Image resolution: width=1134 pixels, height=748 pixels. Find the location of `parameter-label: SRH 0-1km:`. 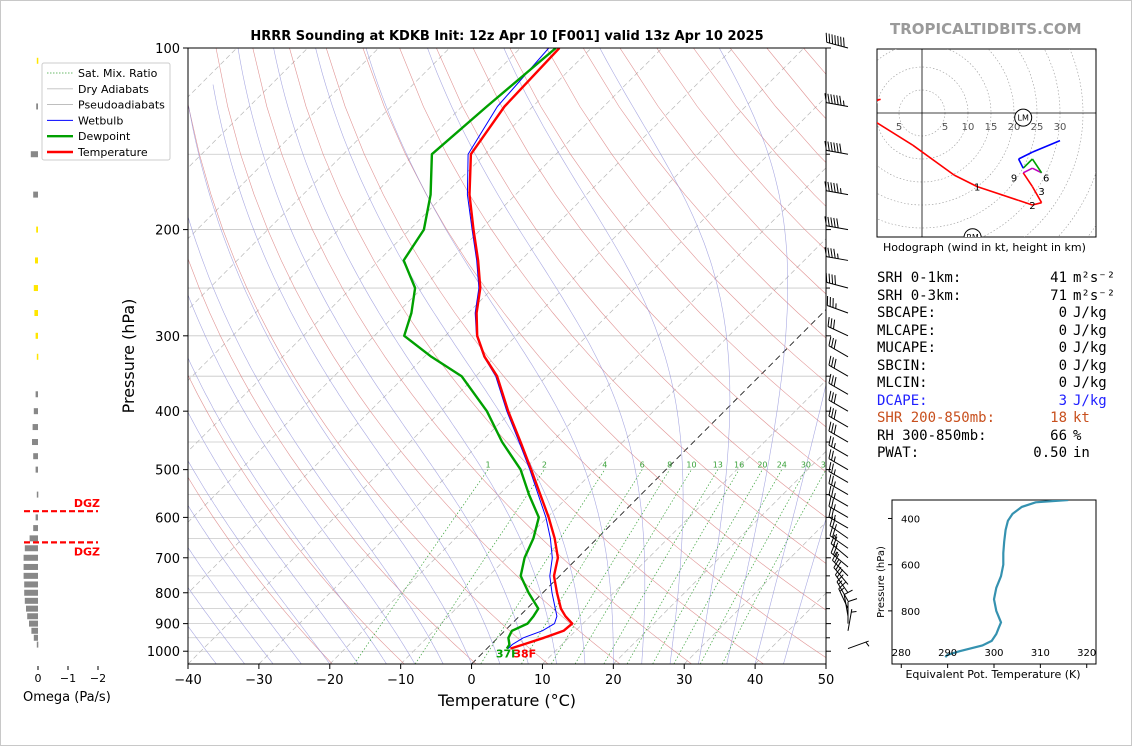

parameter-label: SRH 0-1km: is located at coordinates (919, 278).